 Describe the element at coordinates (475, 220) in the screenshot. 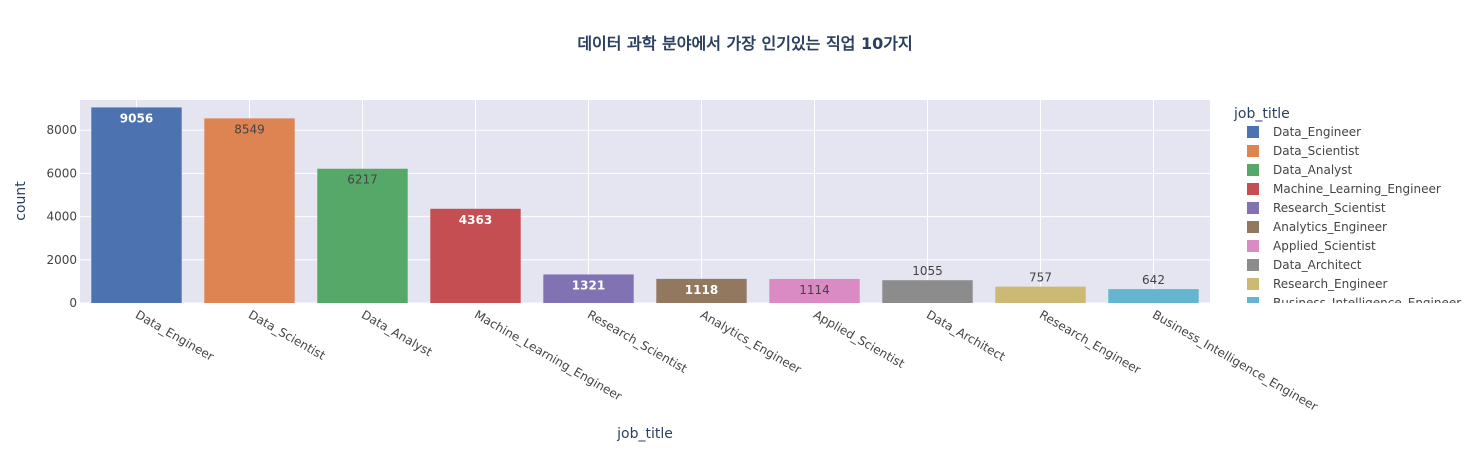

I see `bar-value-label: 4363` at that location.